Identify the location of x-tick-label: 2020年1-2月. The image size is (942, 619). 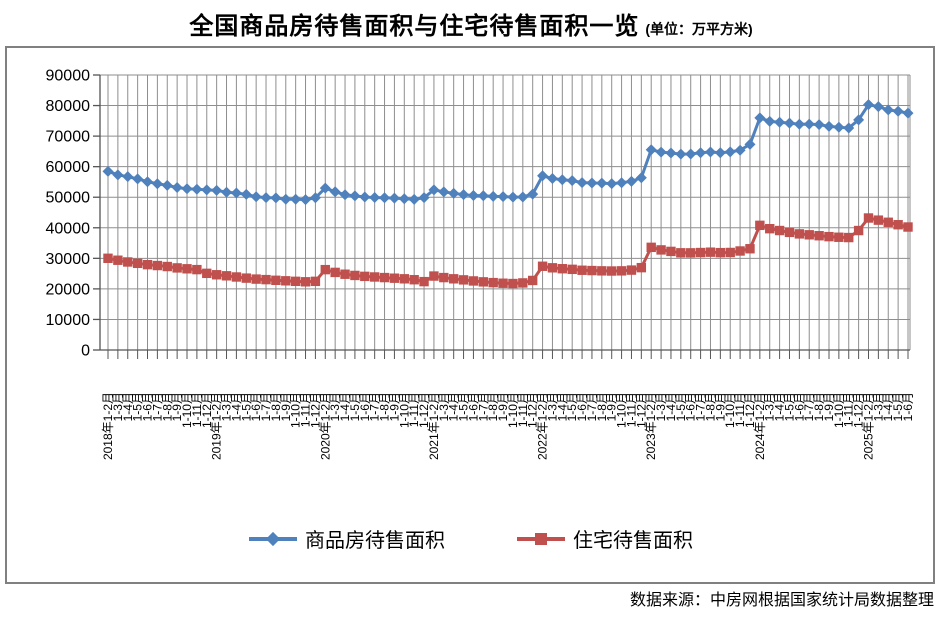
(325, 426).